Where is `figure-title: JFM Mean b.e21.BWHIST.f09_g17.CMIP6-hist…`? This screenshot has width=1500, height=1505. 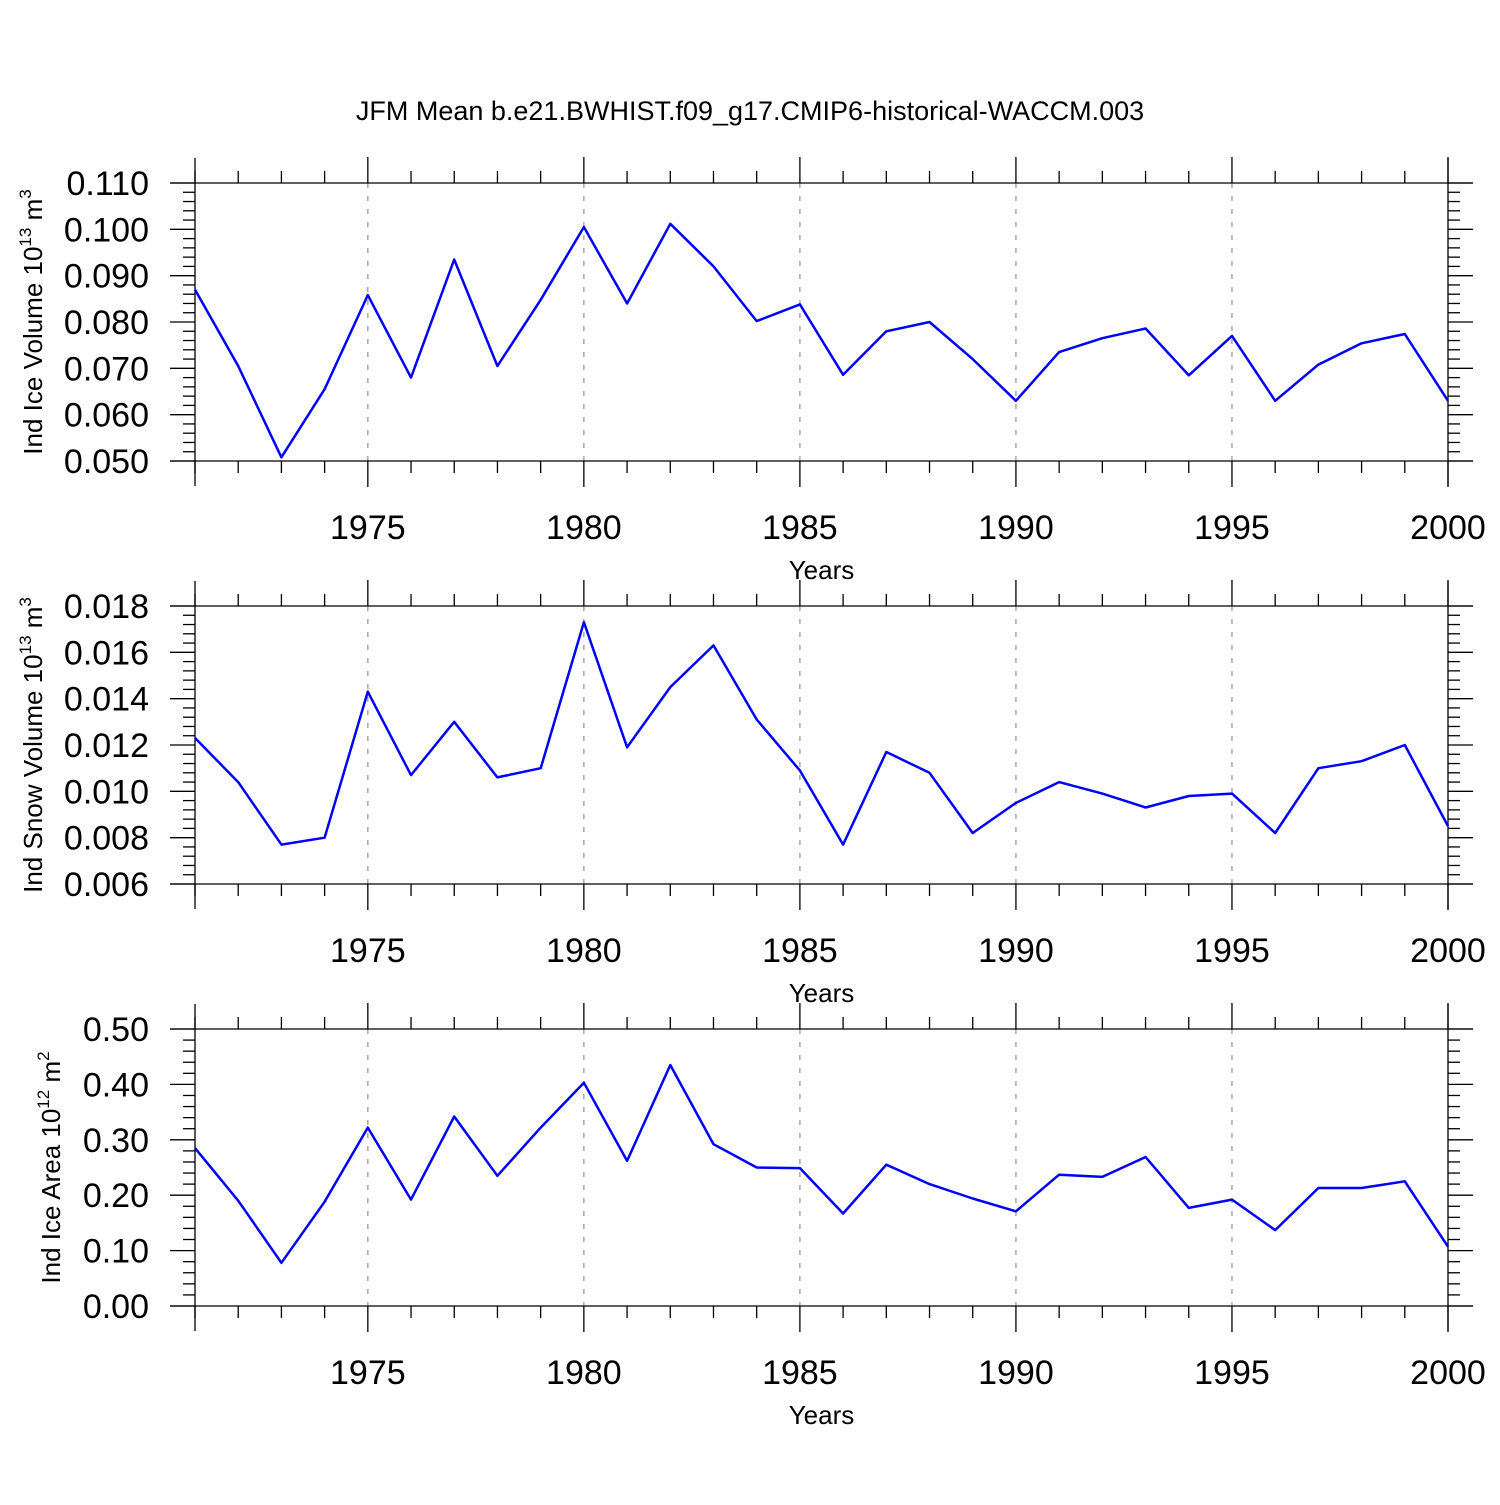 figure-title: JFM Mean b.e21.BWHIST.f09_g17.CMIP6-hist… is located at coordinates (750, 111).